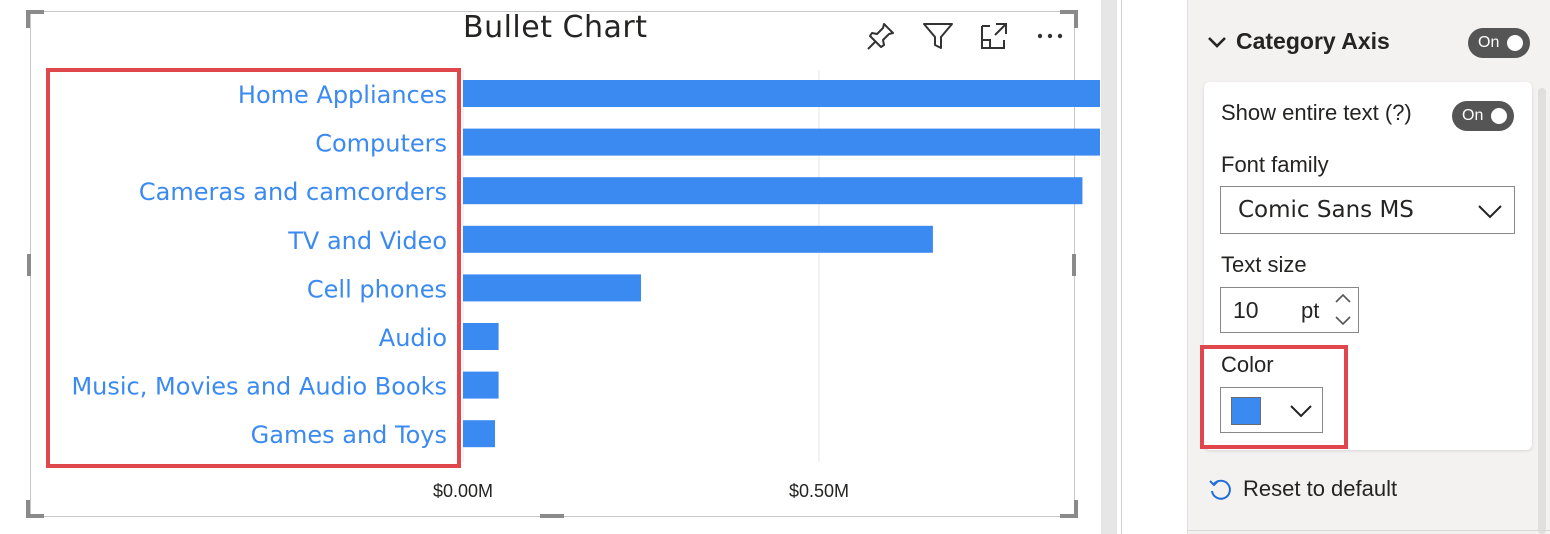 This screenshot has width=1550, height=534. What do you see at coordinates (259, 387) in the screenshot?
I see `category-label: Music, Movies and Audio Books` at bounding box center [259, 387].